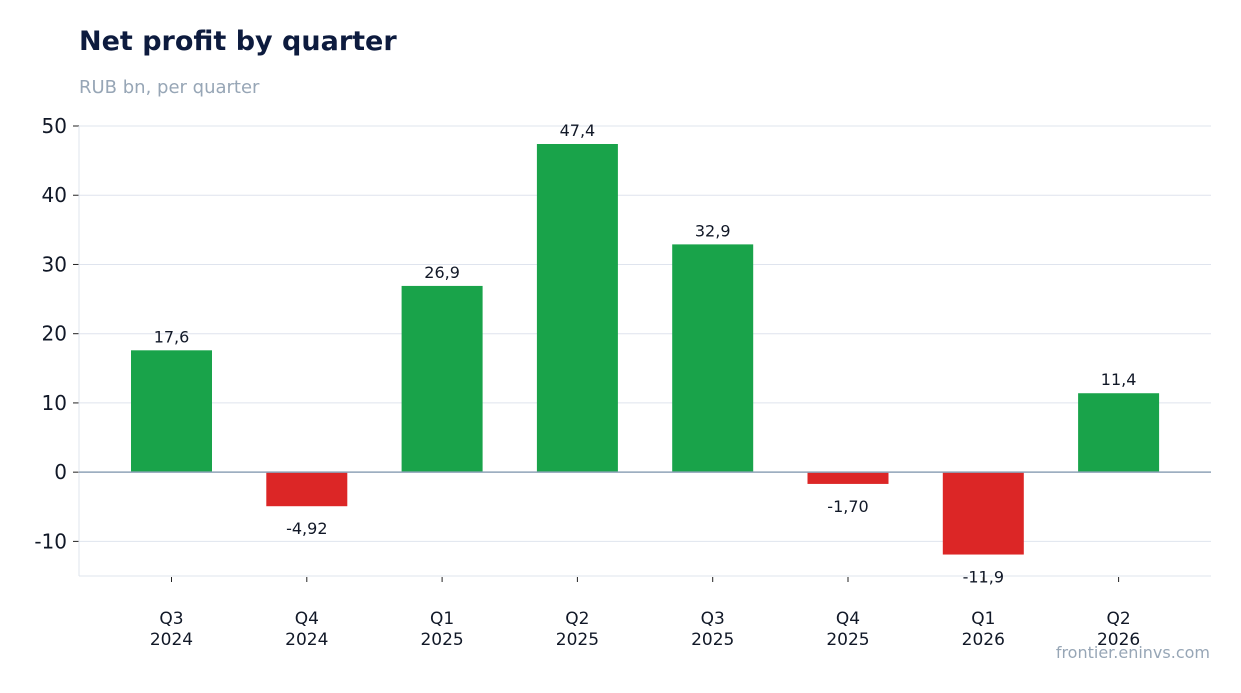  Describe the element at coordinates (847, 506) in the screenshot. I see `data-label: -1,70` at that location.